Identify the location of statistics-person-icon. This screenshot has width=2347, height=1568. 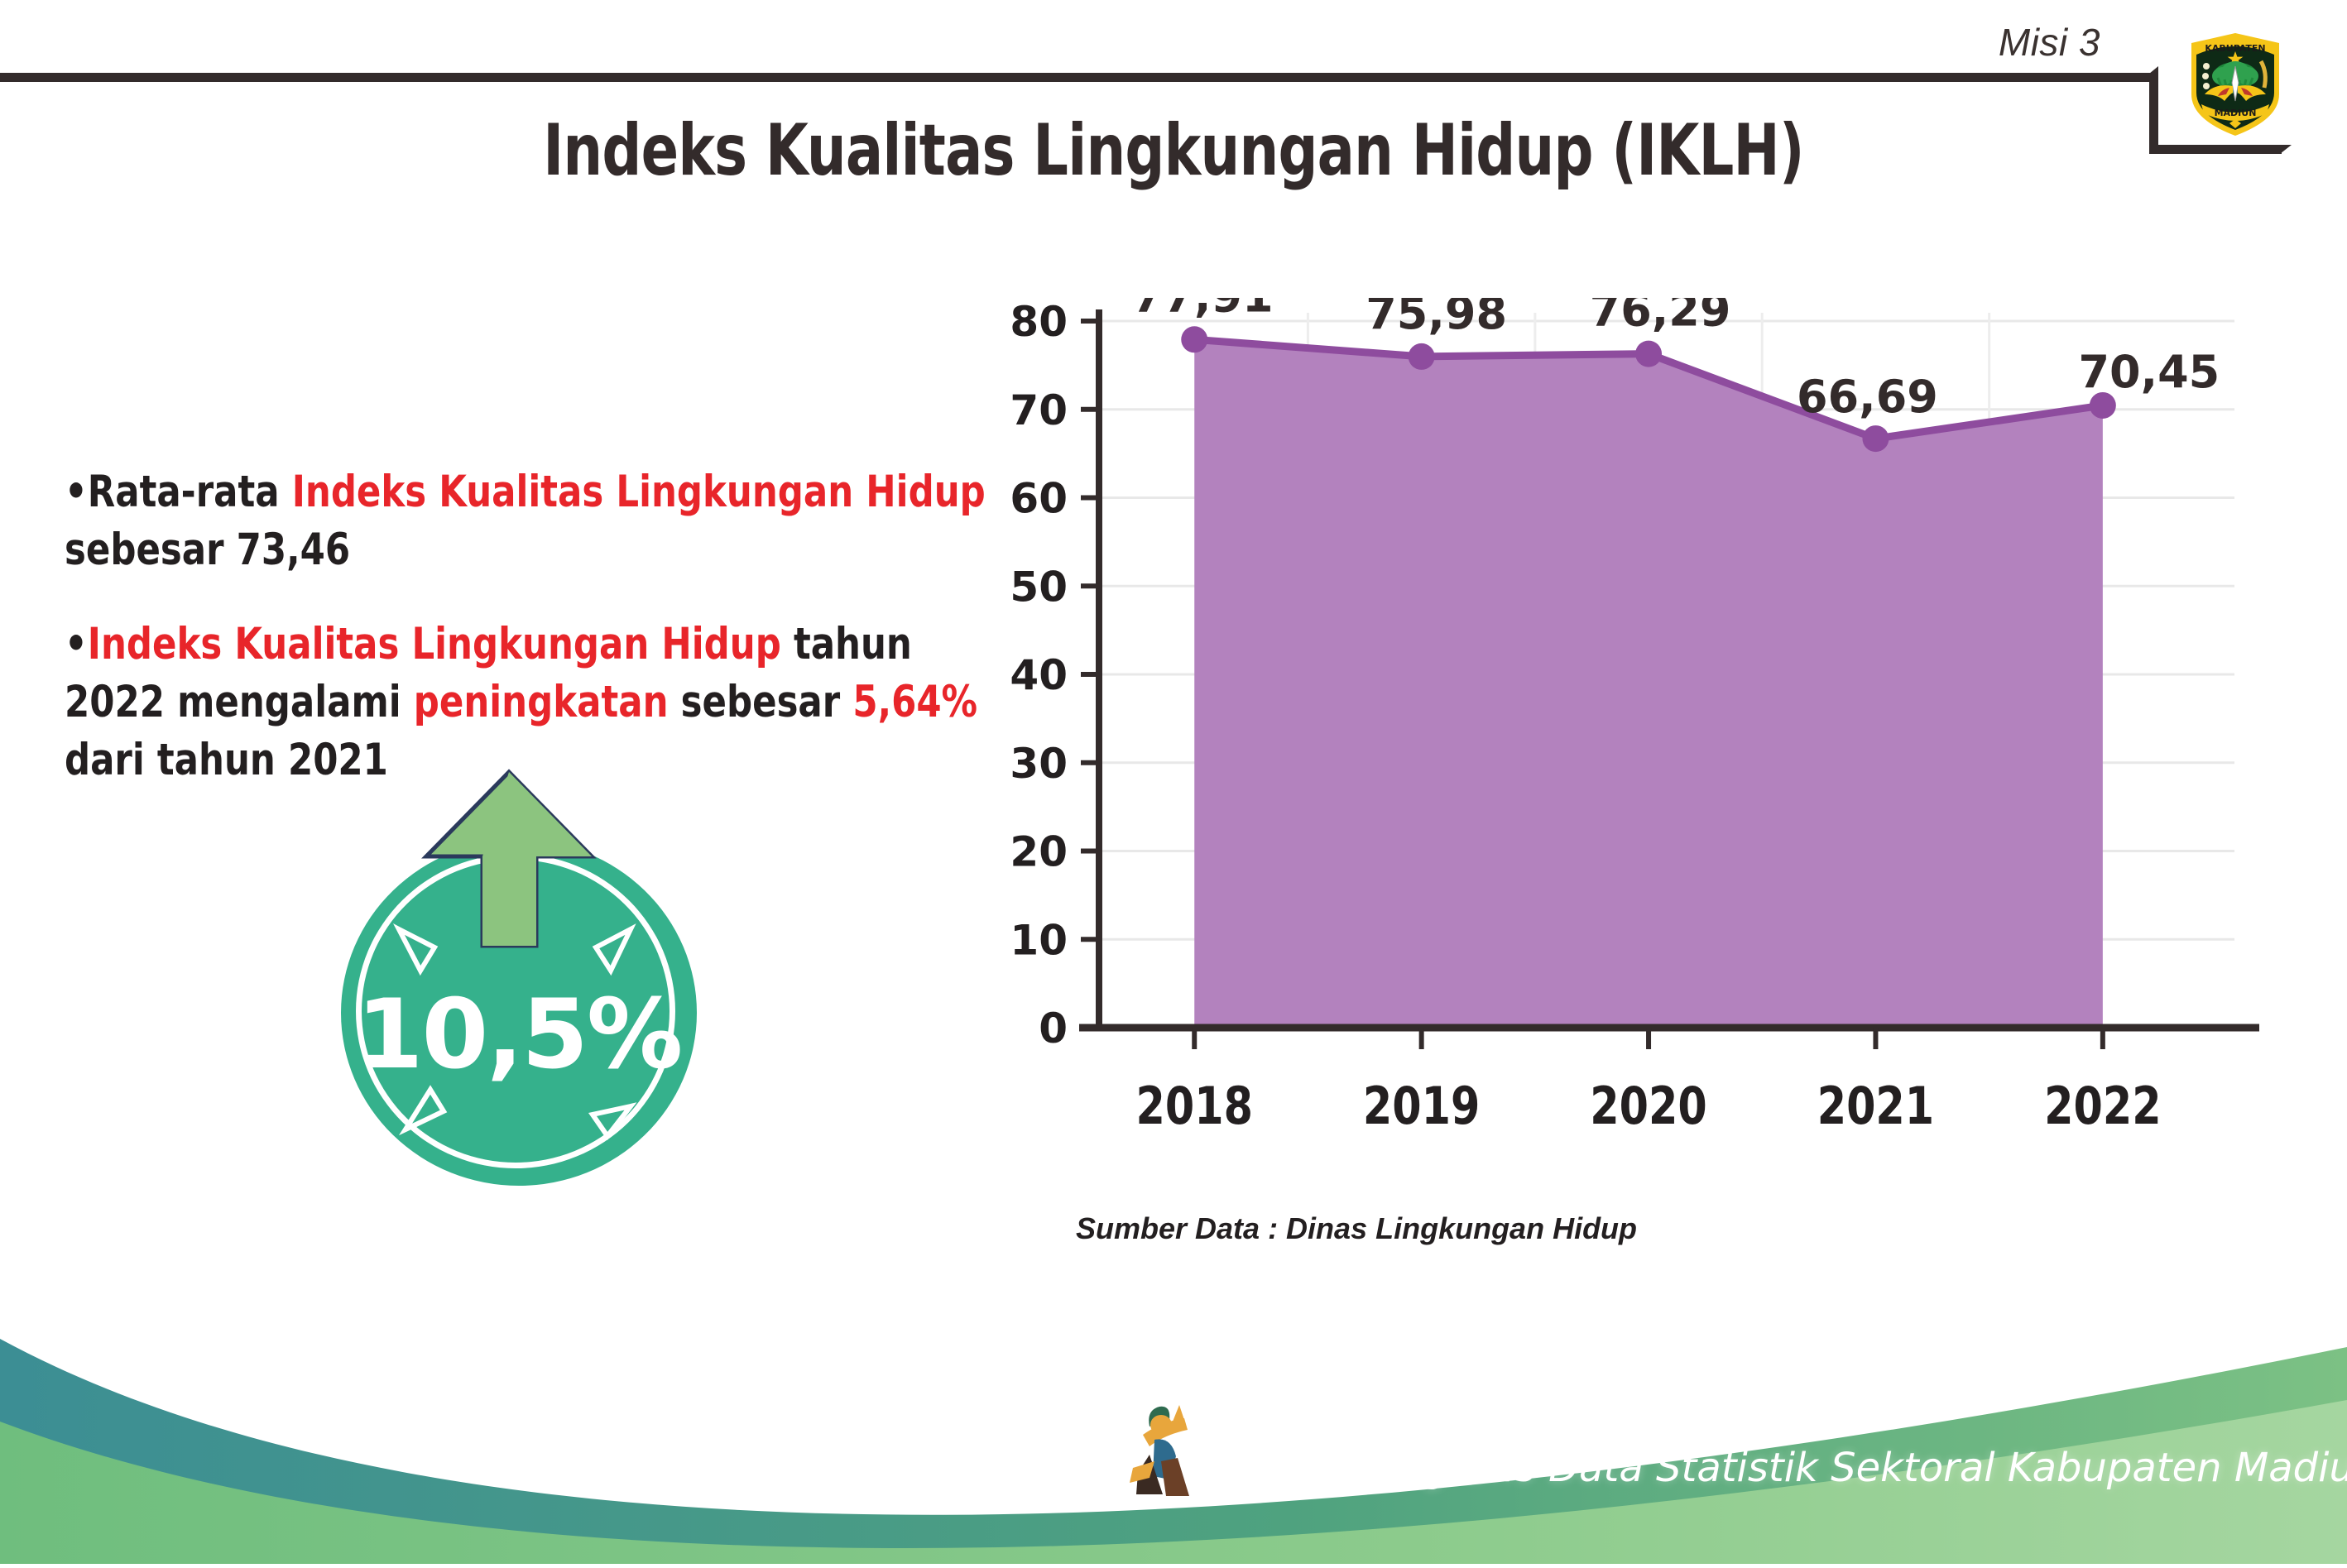
(1171, 1455).